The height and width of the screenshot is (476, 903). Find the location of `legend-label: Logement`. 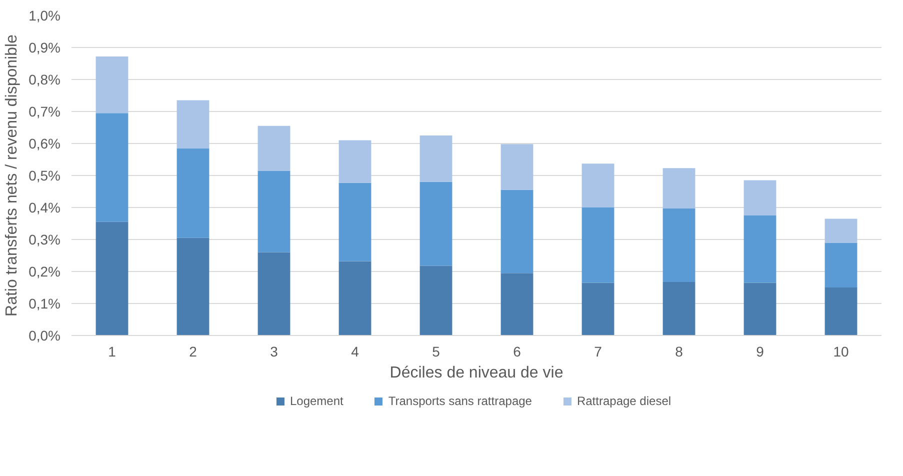

legend-label: Logement is located at coordinates (317, 401).